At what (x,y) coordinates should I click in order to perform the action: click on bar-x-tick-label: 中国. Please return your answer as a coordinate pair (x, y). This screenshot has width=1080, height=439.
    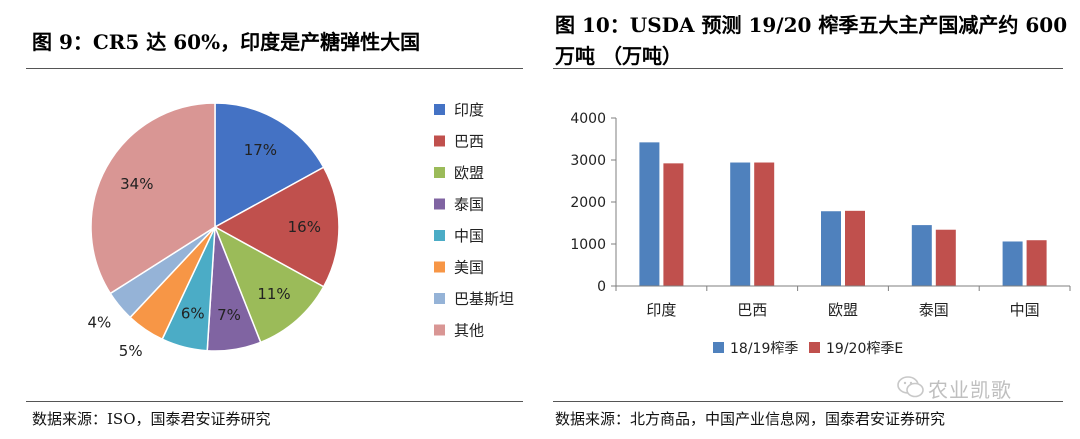
    Looking at the image, I should click on (1025, 310).